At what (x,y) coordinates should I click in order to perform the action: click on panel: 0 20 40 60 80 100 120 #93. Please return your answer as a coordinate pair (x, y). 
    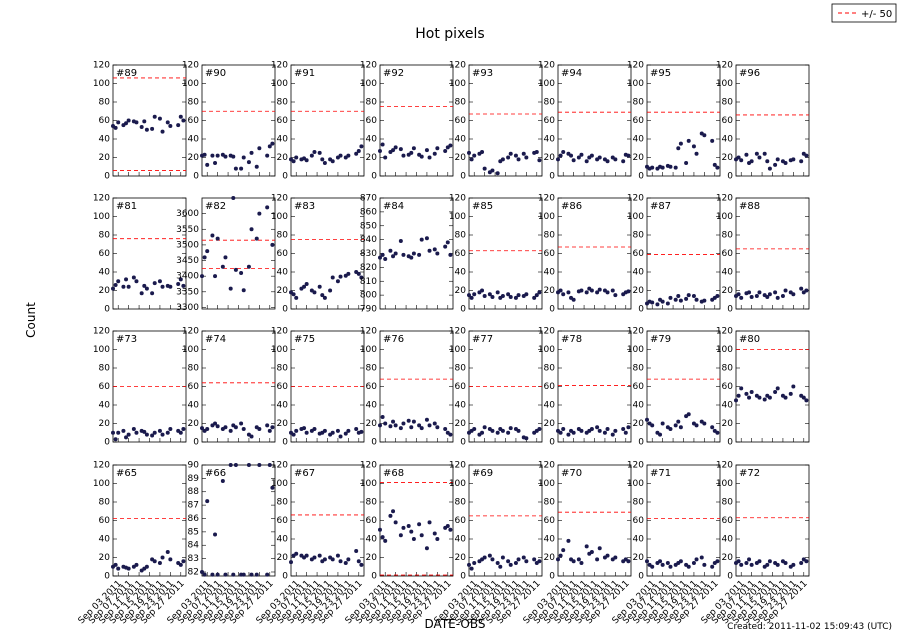
    Looking at the image, I should click on (496, 121).